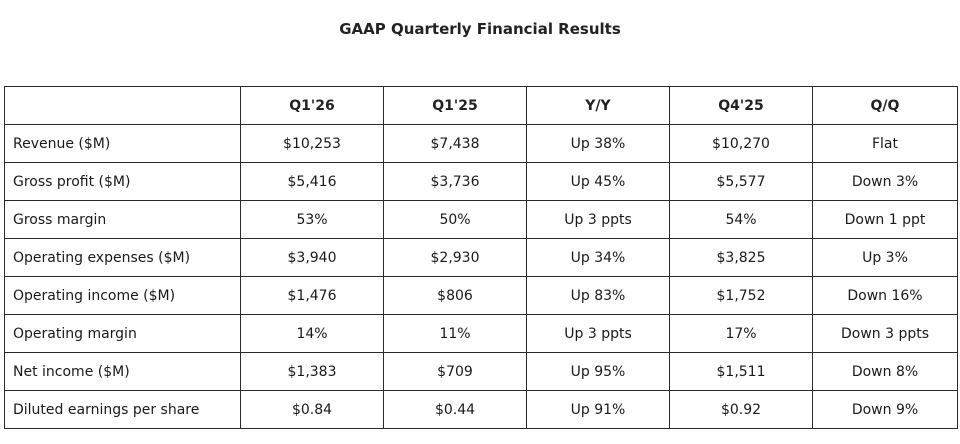 This screenshot has height=444, width=960. Describe the element at coordinates (741, 333) in the screenshot. I see `table-cell: 17%` at that location.